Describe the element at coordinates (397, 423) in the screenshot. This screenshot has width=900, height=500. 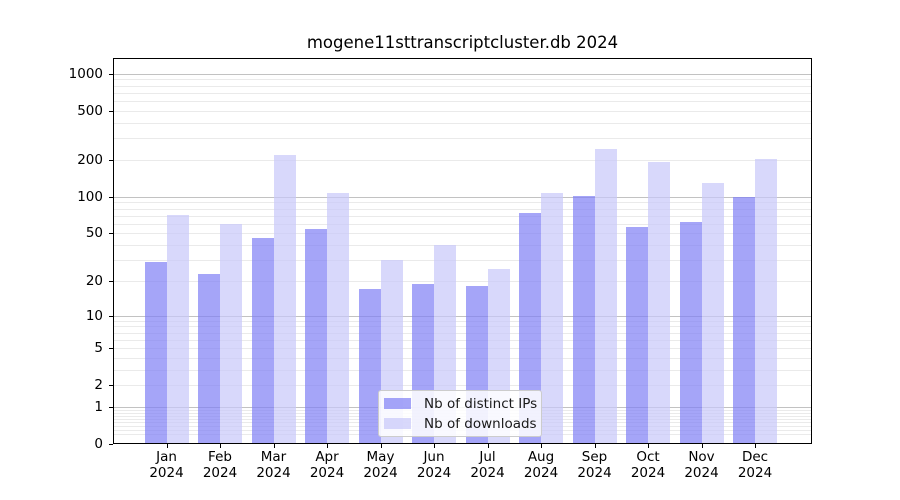
I see `legend-swatch-downloads-icon` at that location.